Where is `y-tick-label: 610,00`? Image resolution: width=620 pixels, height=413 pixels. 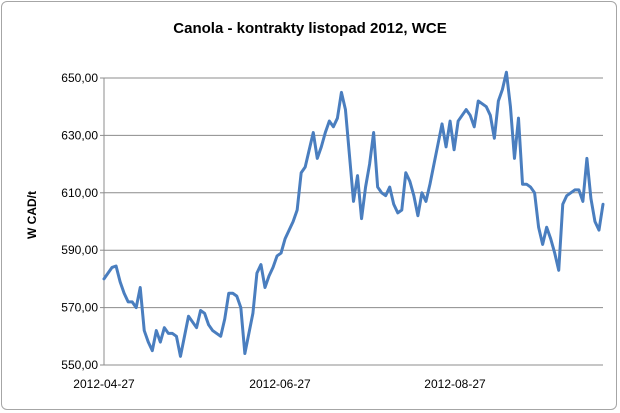 y-tick-label: 610,00 is located at coordinates (79, 193).